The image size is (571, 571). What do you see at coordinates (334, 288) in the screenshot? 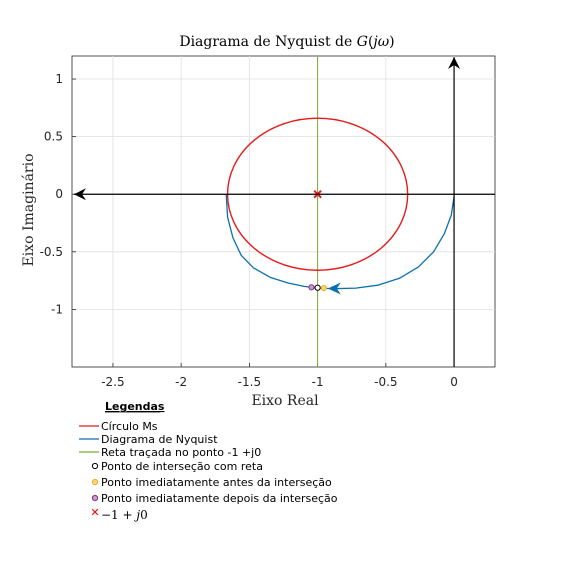
I see `nyquist-direction-arrow` at bounding box center [334, 288].